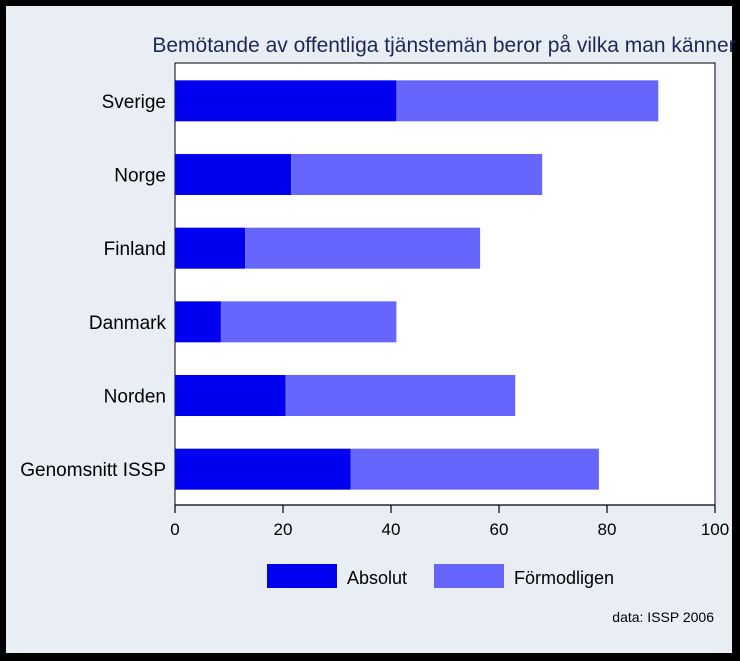  Describe the element at coordinates (564, 578) in the screenshot. I see `legend-label-formodligen: Förmodligen` at that location.